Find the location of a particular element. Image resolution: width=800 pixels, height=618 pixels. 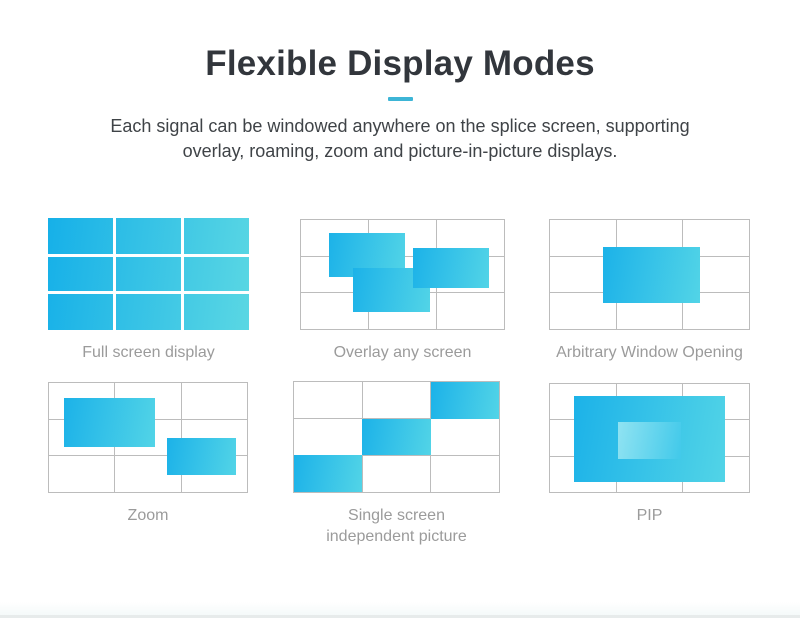

footer-divider is located at coordinates (400, 616).